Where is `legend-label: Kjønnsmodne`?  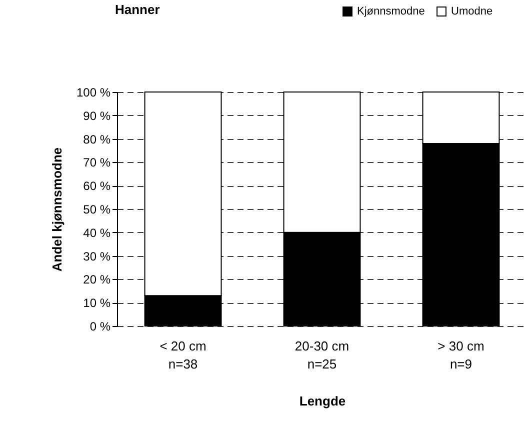 legend-label: Kjønnsmodne is located at coordinates (391, 12).